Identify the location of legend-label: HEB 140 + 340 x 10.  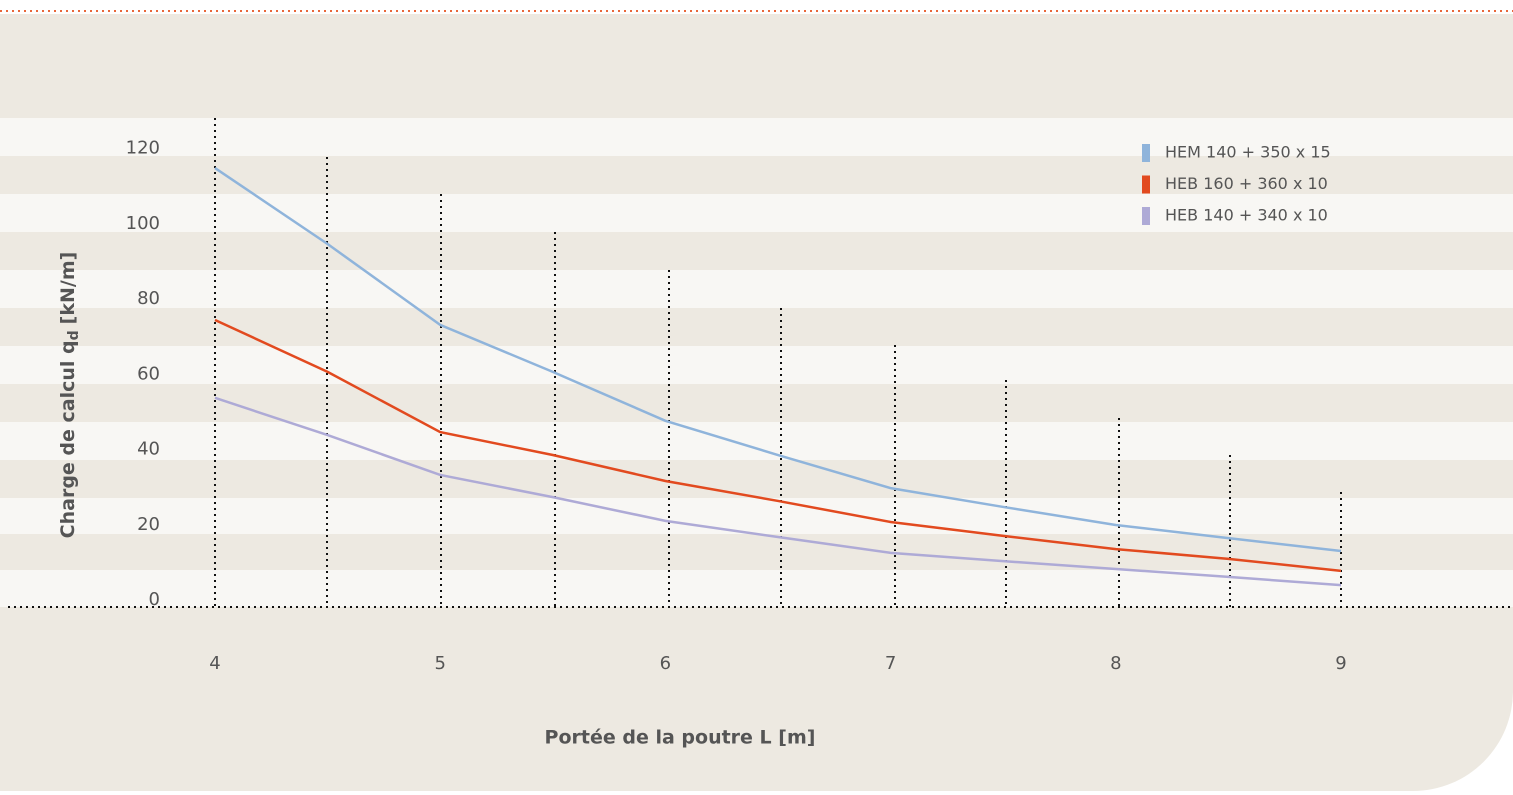
(1246, 215).